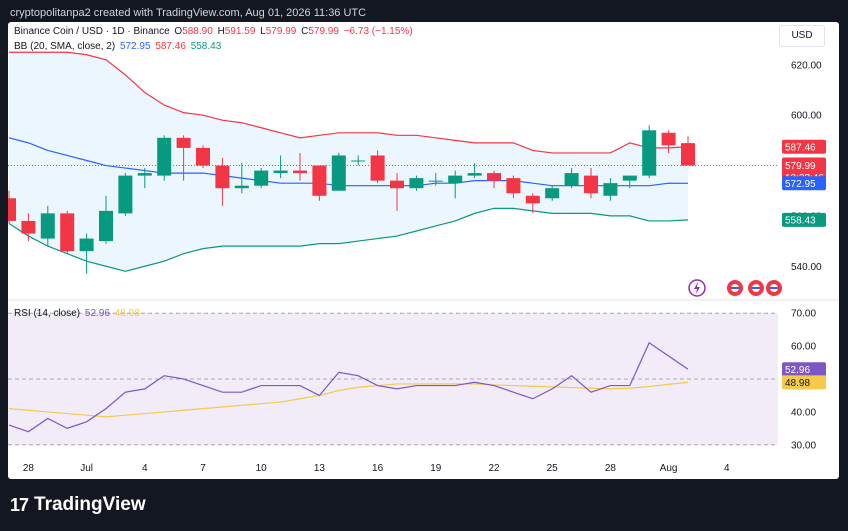 This screenshot has height=531, width=848. What do you see at coordinates (802, 36) in the screenshot?
I see `currency-button: USD` at bounding box center [802, 36].